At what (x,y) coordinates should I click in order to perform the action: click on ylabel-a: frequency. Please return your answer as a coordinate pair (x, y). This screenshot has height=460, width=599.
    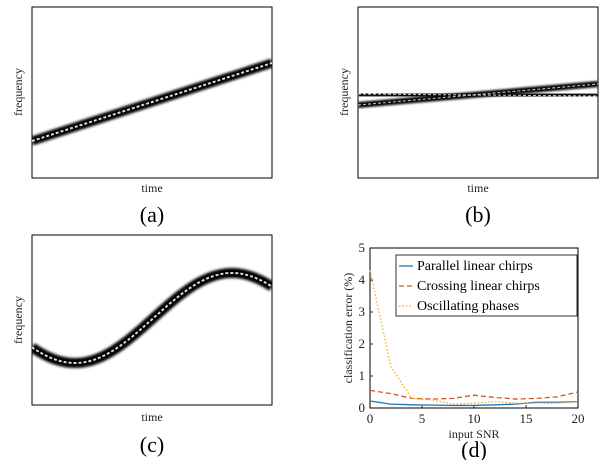
    Looking at the image, I should click on (18, 92).